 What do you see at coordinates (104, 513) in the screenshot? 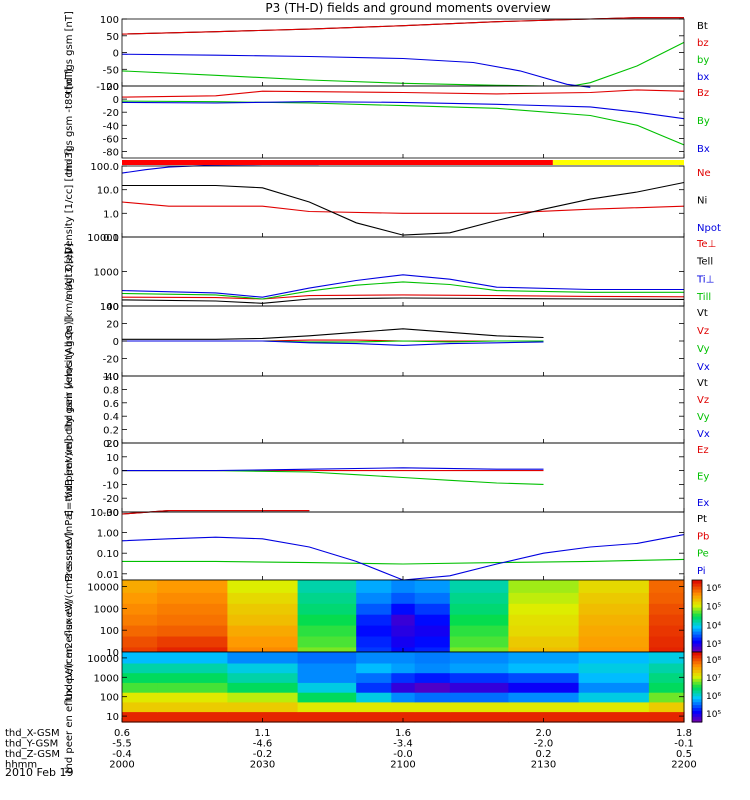
I see `y-tick-label: 10.00` at bounding box center [104, 513].